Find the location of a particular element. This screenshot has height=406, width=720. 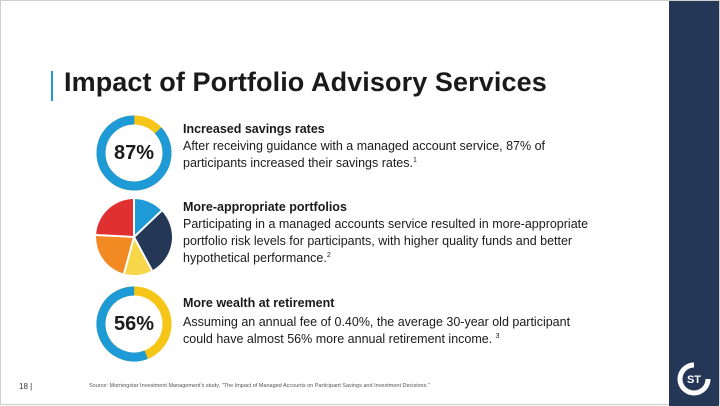

pie-slice-red is located at coordinates (115, 218).